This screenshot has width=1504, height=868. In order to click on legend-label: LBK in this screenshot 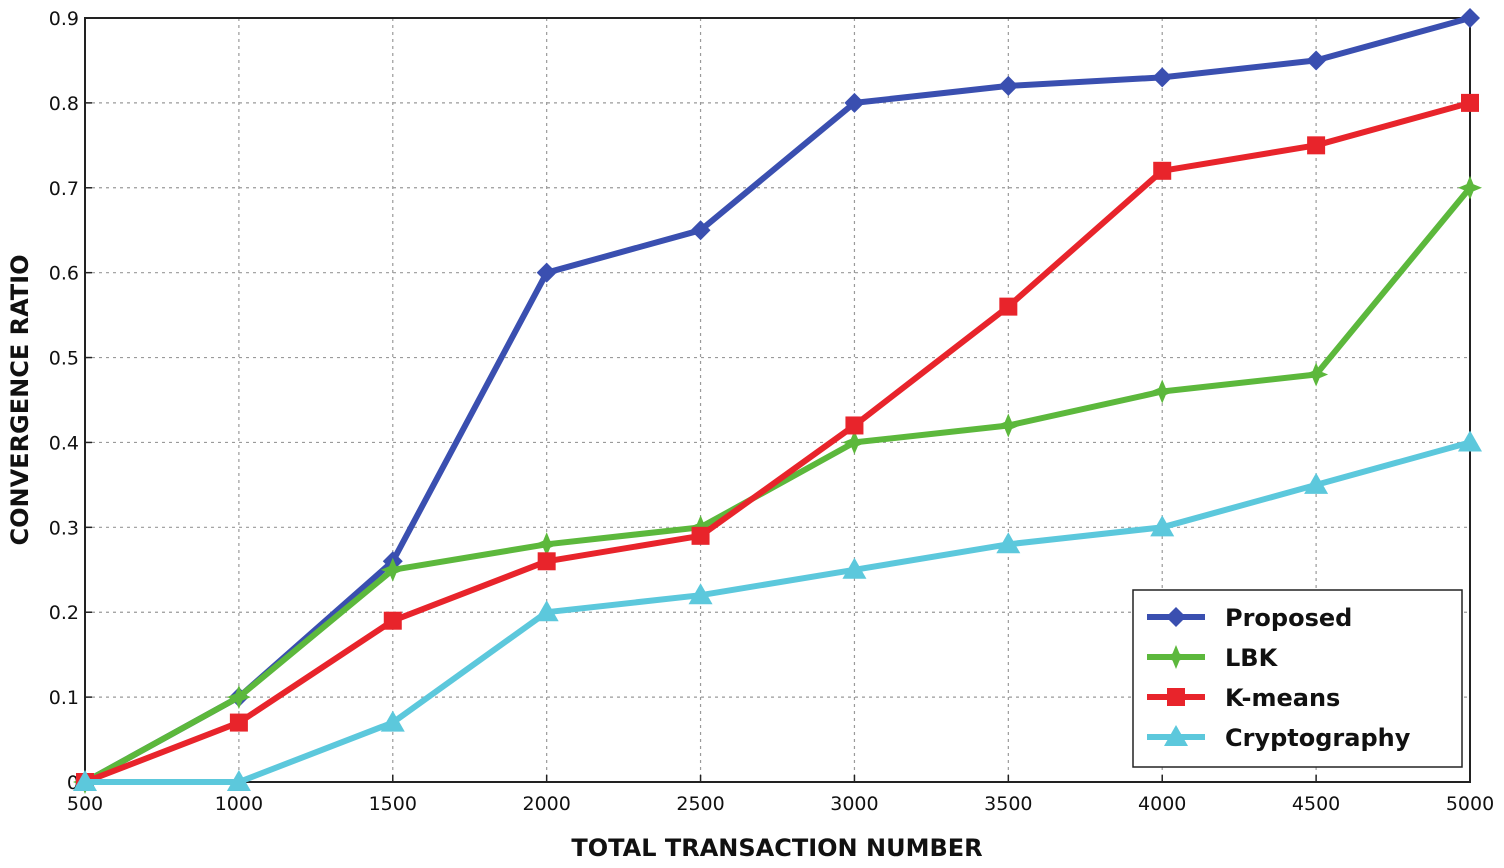, I will do `click(1252, 658)`.